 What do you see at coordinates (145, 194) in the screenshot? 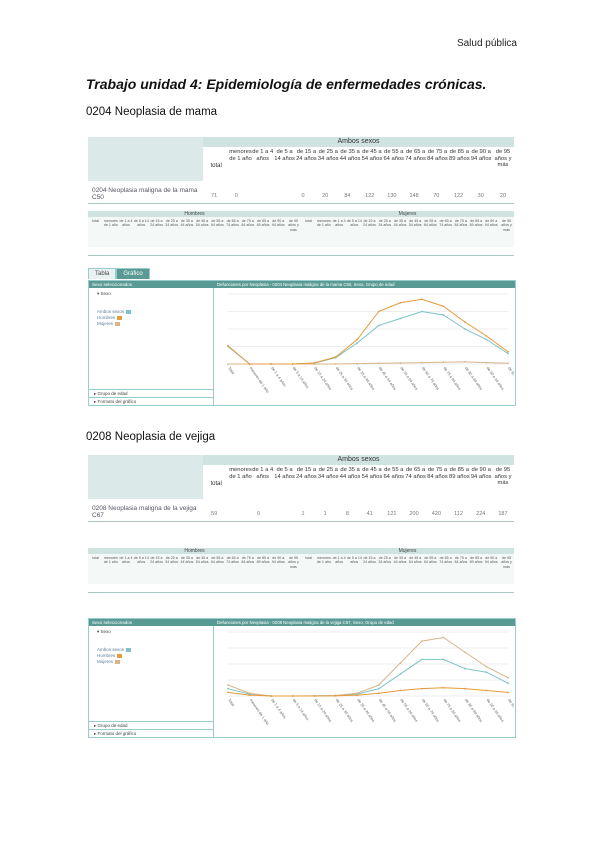
I see `row-label: 0204 Neoplasia maligna de la mama C50` at bounding box center [145, 194].